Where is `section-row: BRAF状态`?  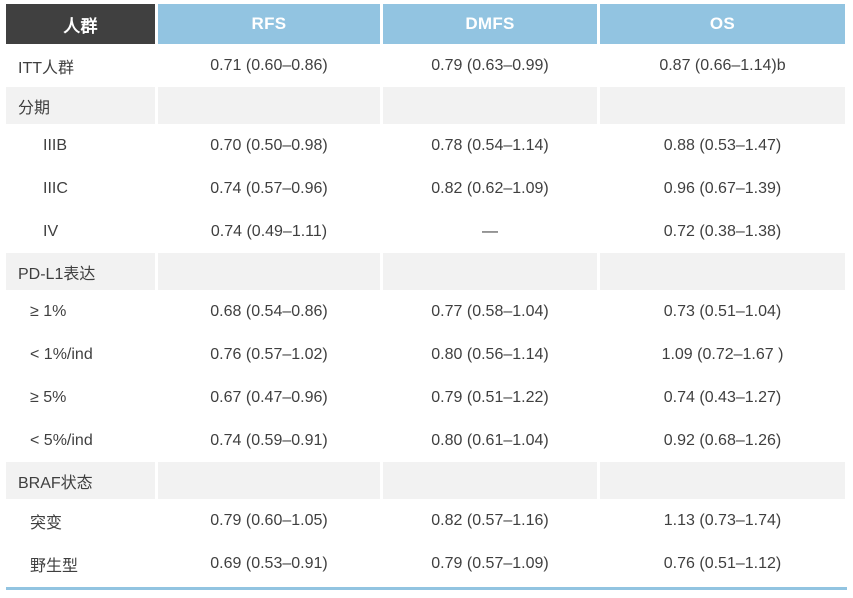 section-row: BRAF状态 is located at coordinates (425, 480).